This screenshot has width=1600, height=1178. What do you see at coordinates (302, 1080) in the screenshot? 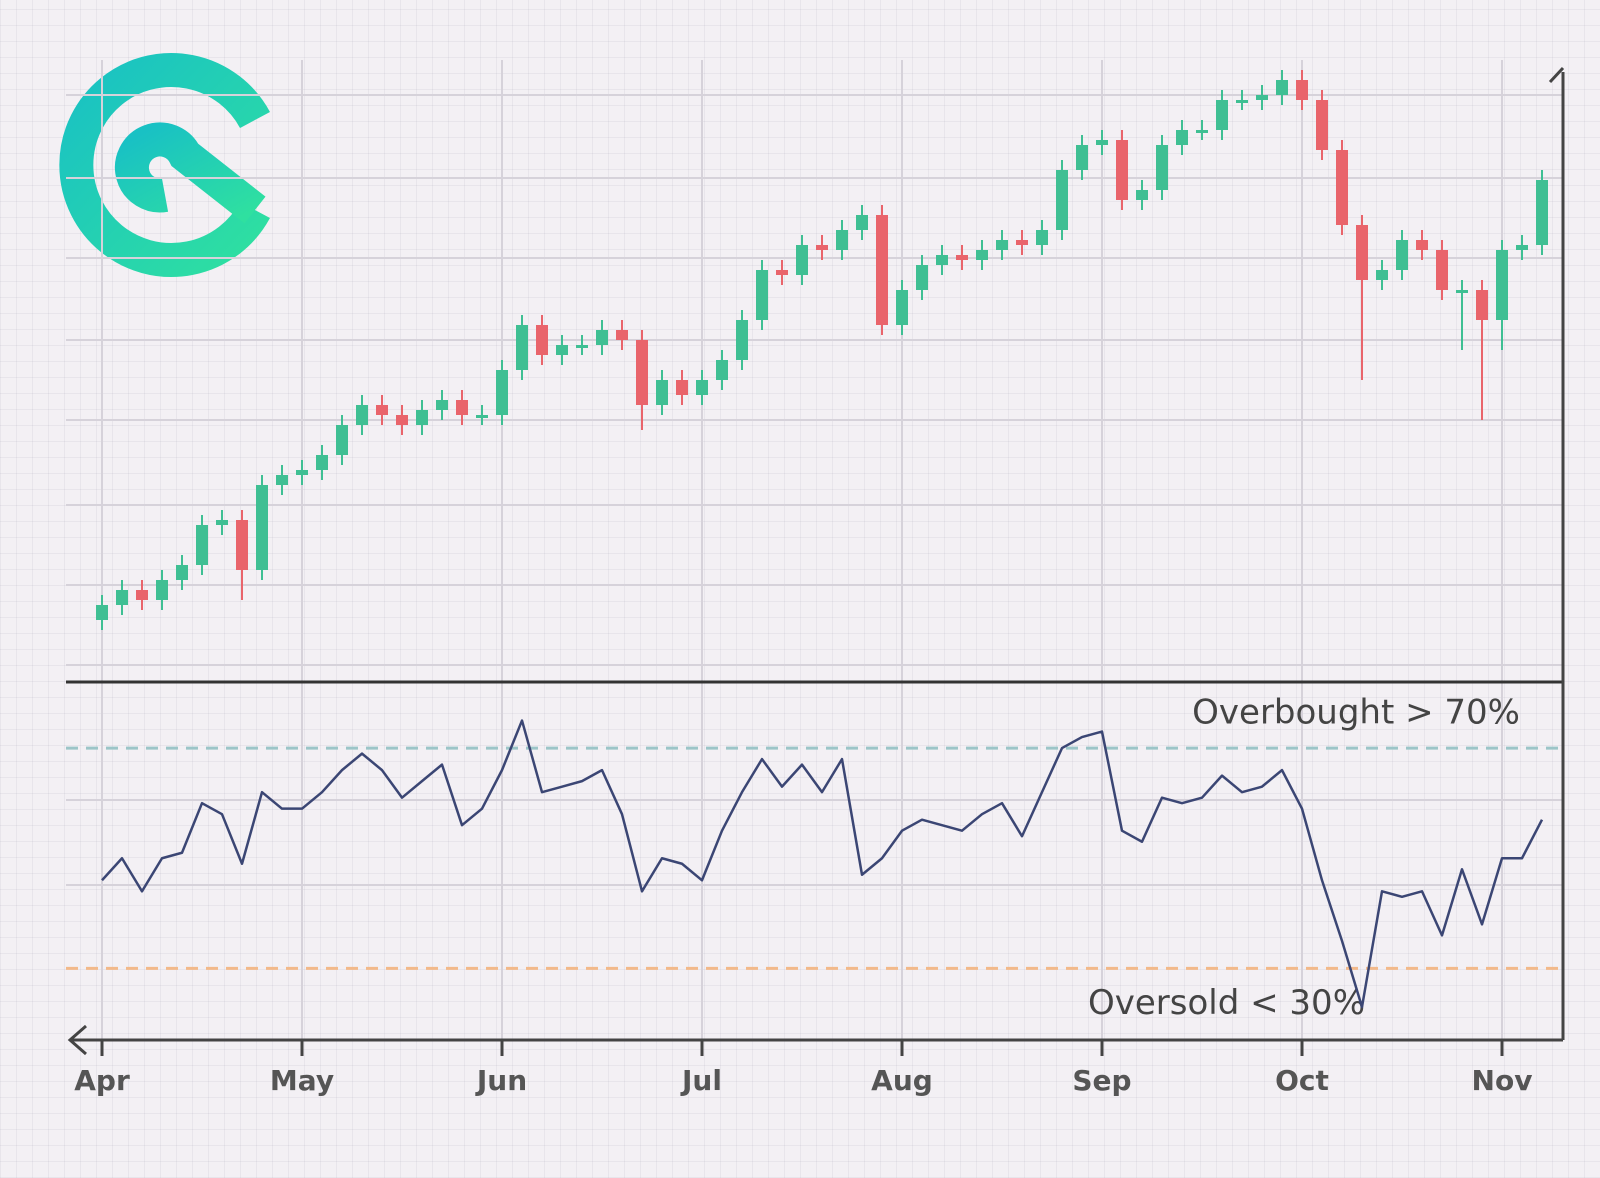
I see `x-tick-label: May` at bounding box center [302, 1080].